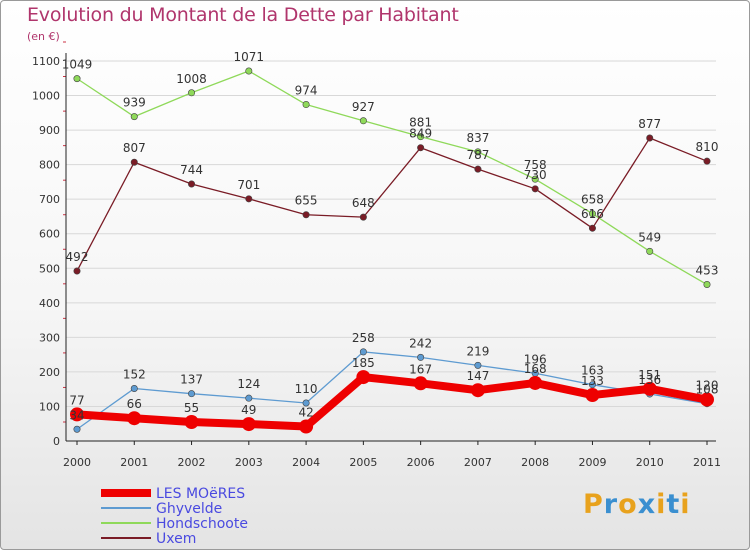 The image size is (750, 550). I want to click on data-label-les-mo-res: 66, so click(134, 404).